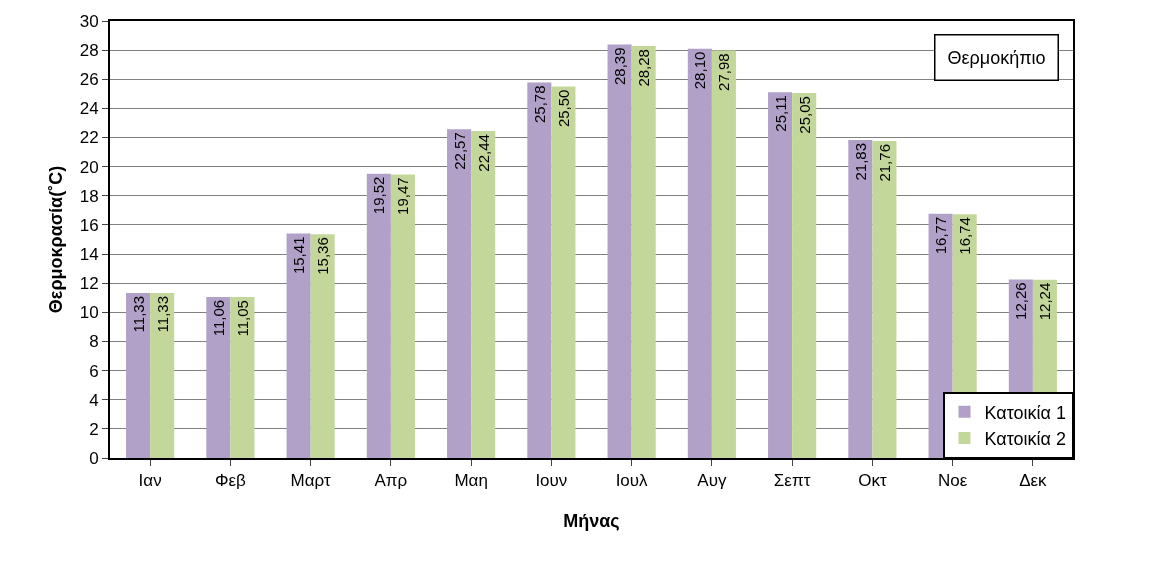 This screenshot has height=563, width=1153. I want to click on y-tick-label: 24, so click(89, 109).